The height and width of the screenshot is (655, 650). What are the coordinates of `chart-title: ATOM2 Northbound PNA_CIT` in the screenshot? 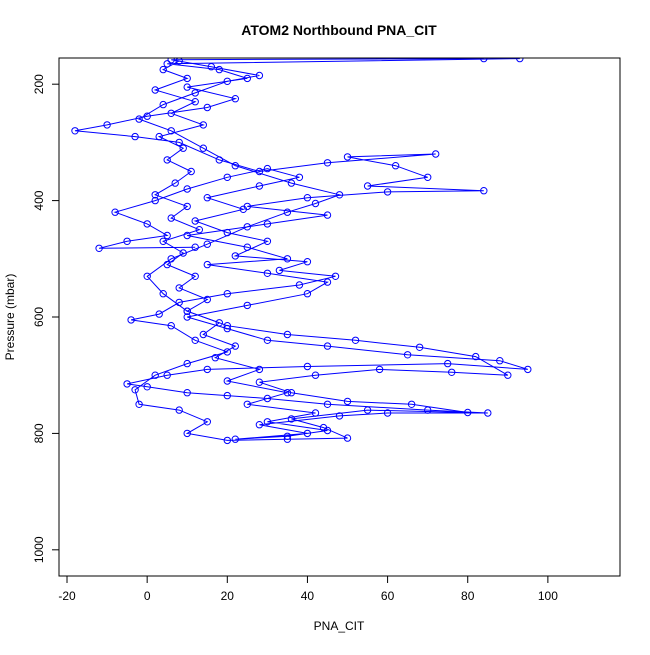 It's located at (339, 30).